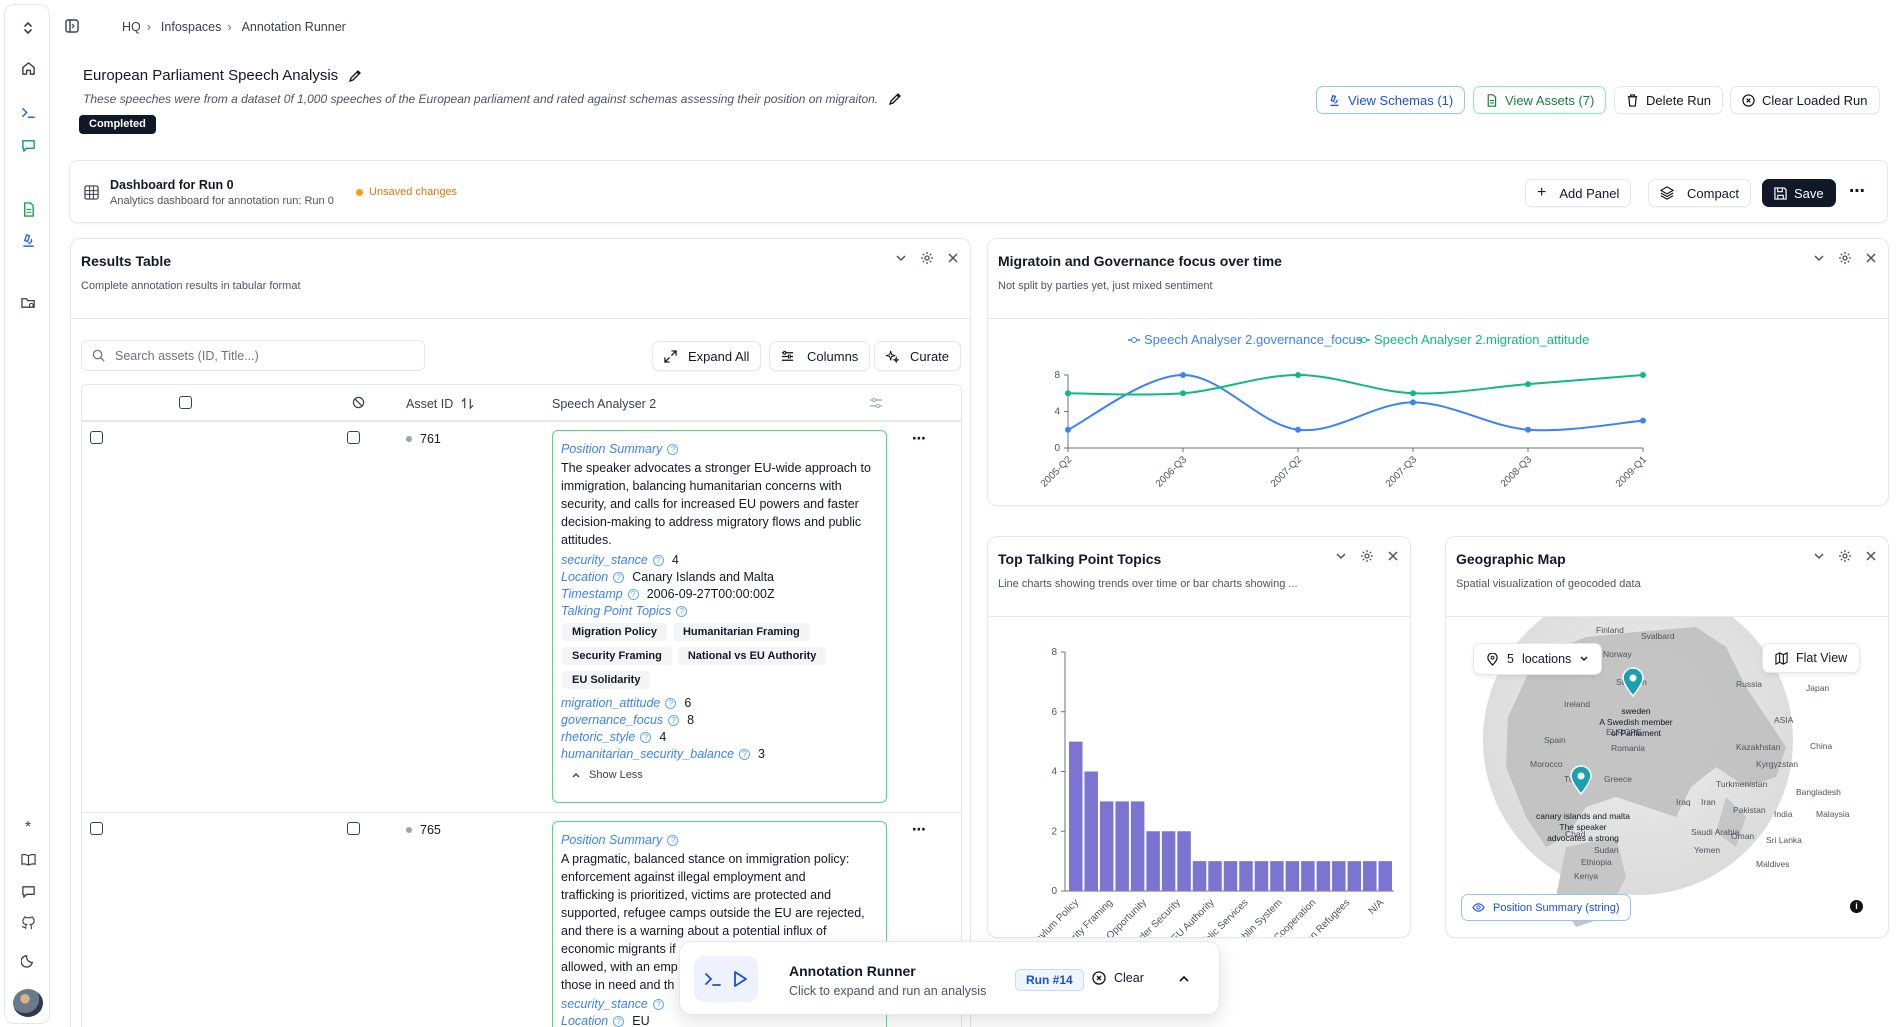  I want to click on column-settings-icon, so click(876, 403).